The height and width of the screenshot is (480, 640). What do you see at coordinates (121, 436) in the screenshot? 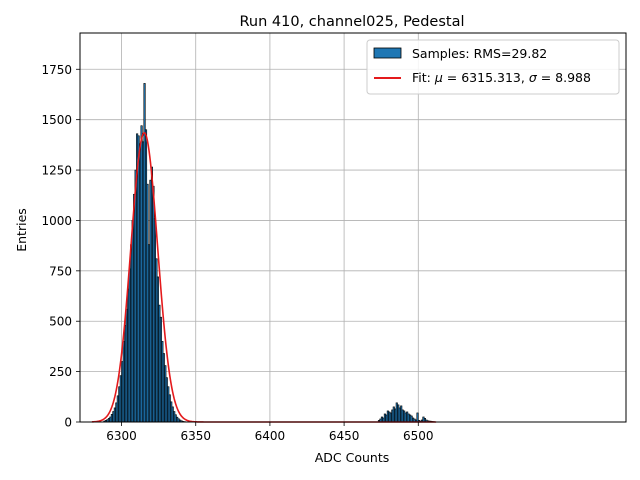
I see `x-tick-label: 6300` at bounding box center [121, 436].